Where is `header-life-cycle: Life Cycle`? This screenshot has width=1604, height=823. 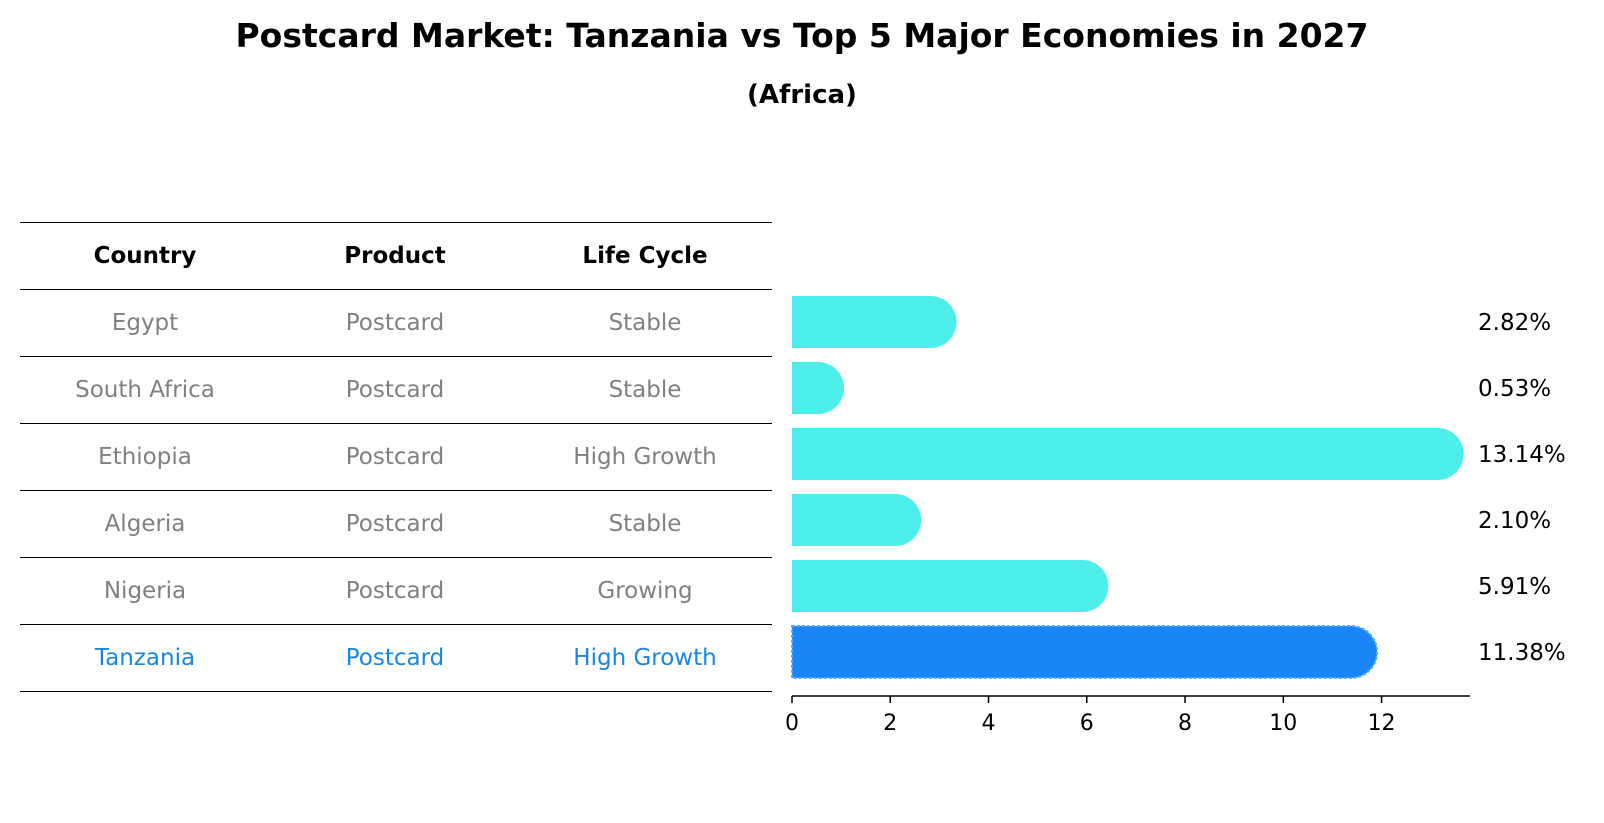
header-life-cycle: Life Cycle is located at coordinates (645, 256).